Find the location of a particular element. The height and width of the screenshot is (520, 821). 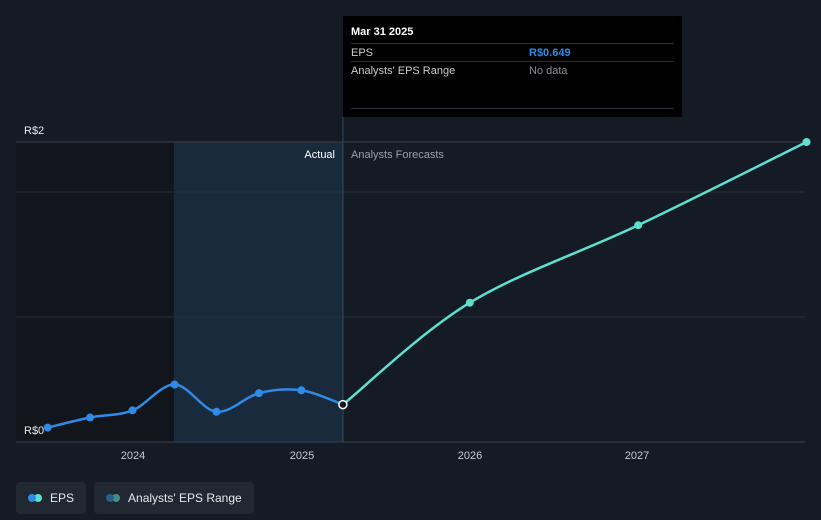

eps-selected-point is located at coordinates (343, 404).